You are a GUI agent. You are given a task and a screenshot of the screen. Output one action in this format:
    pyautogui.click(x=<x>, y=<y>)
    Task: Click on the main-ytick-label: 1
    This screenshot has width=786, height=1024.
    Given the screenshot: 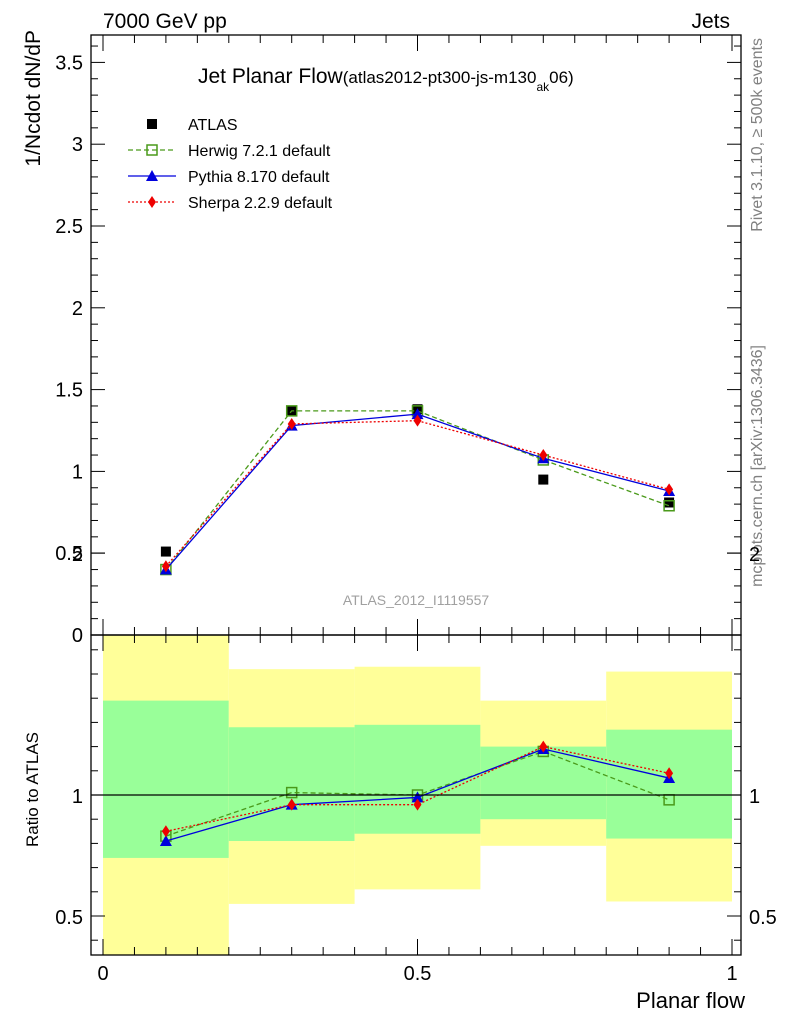 What is the action you would take?
    pyautogui.click(x=77, y=472)
    